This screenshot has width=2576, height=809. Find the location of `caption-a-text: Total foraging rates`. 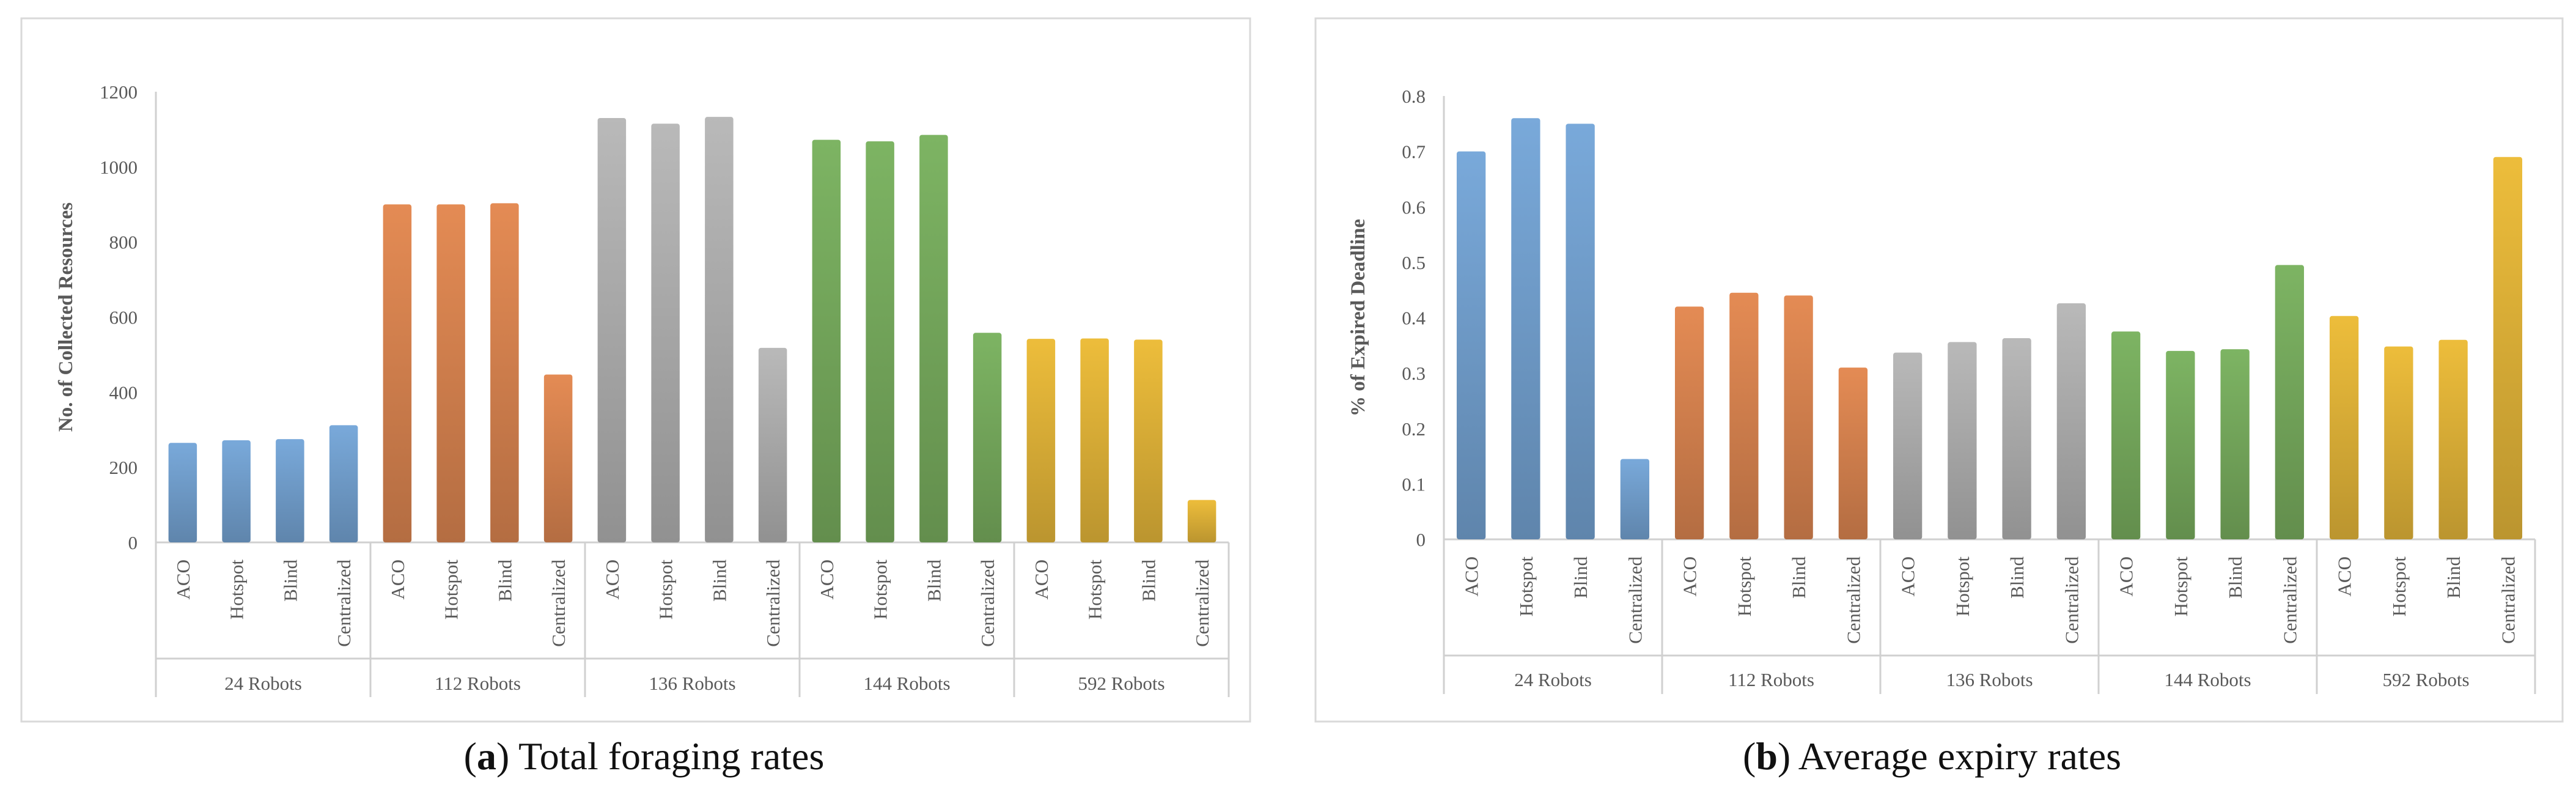

caption-a-text: Total foraging rates is located at coordinates (671, 756).